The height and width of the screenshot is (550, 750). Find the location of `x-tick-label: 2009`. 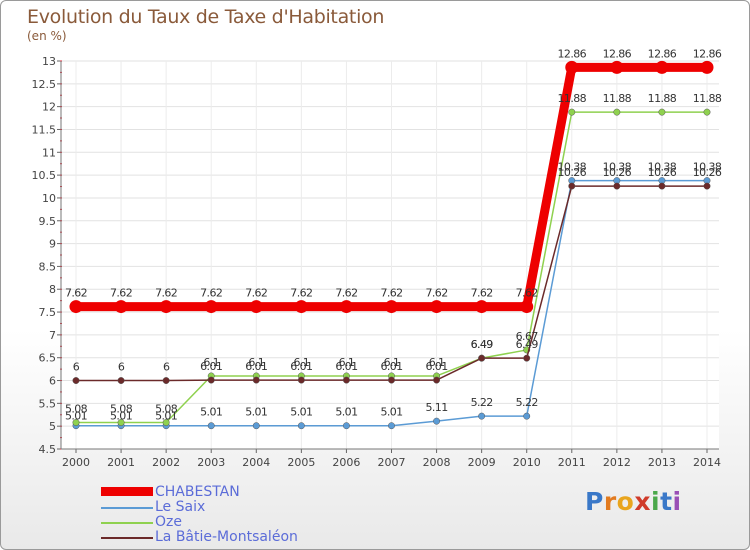

x-tick-label: 2009 is located at coordinates (482, 462).